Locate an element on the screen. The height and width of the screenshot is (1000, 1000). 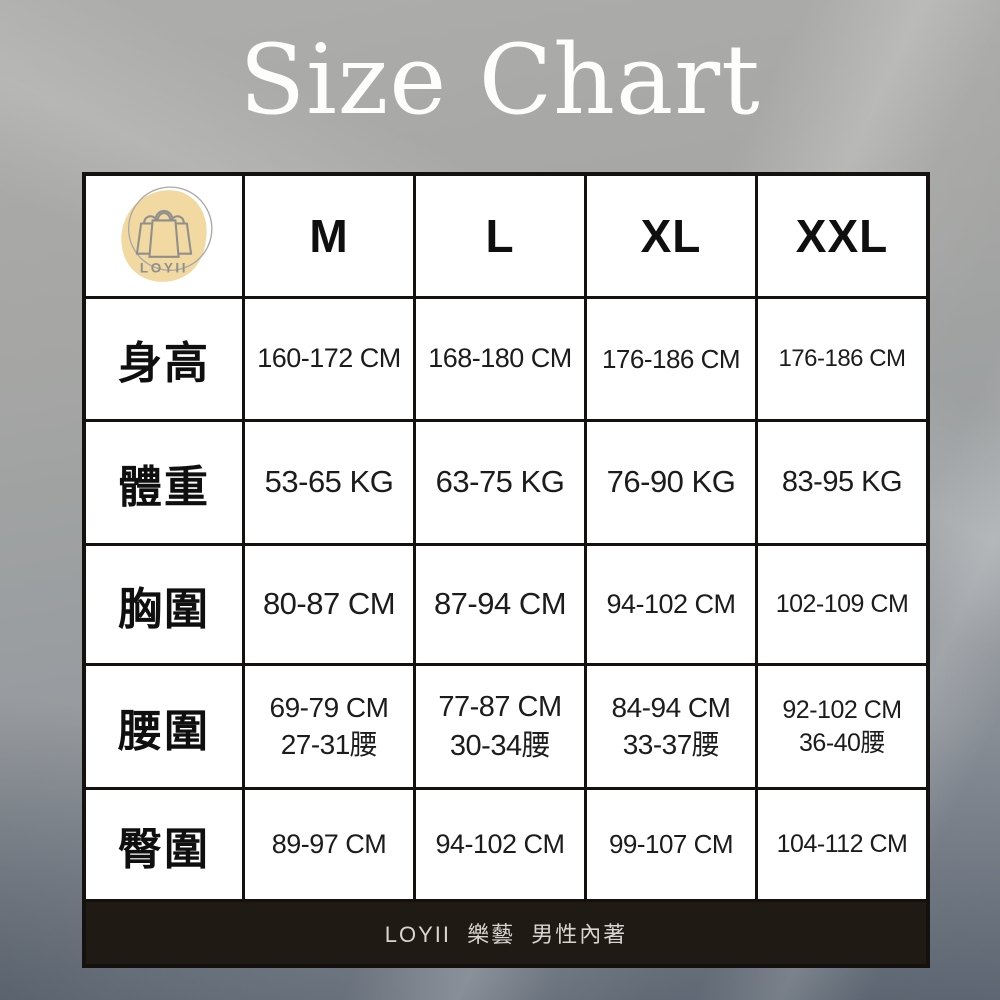
waist-inch-range: 30-34腰 is located at coordinates (500, 745).